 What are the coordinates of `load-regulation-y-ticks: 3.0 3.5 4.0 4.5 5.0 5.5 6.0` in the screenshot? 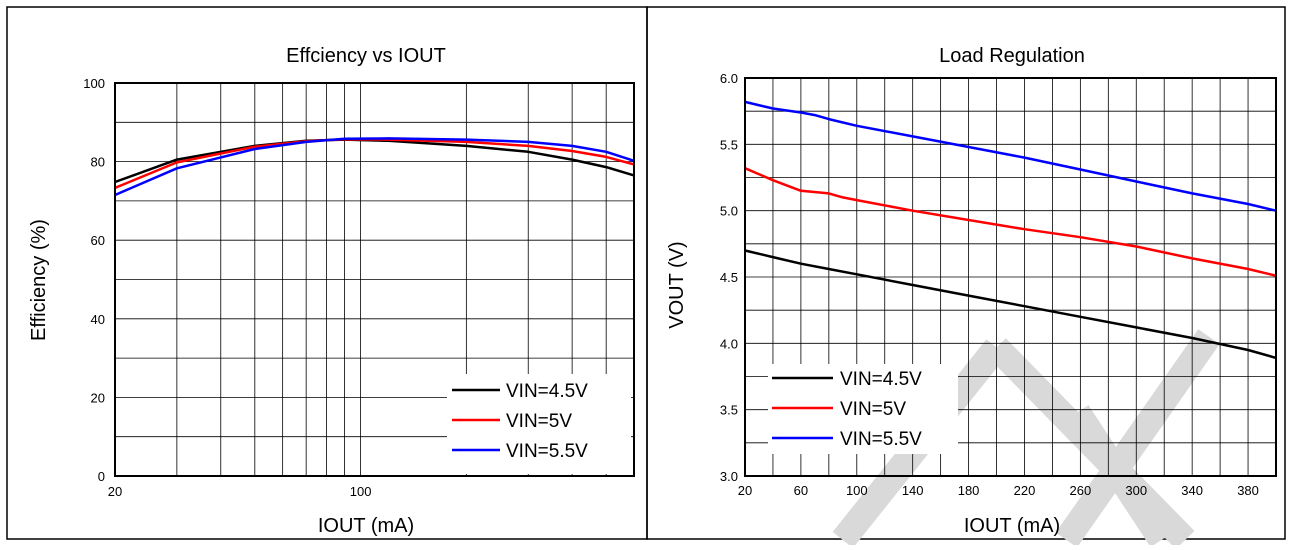 It's located at (729, 277).